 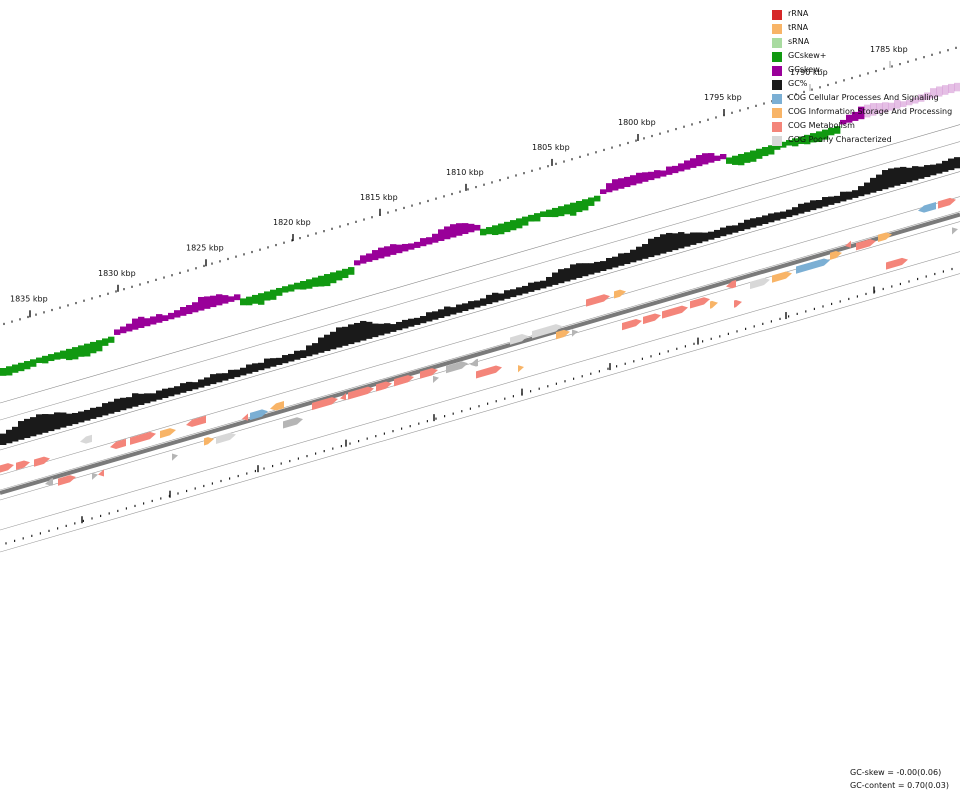 What do you see at coordinates (465, 172) in the screenshot?
I see `ruler-tick-label: 1810 kbp` at bounding box center [465, 172].